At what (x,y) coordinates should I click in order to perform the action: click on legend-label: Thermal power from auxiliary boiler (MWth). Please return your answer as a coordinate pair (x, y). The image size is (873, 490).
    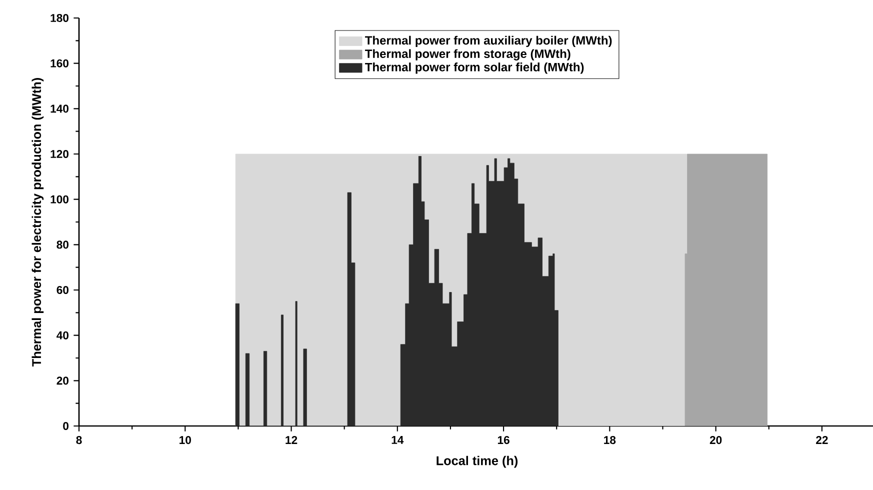
    Looking at the image, I should click on (488, 42).